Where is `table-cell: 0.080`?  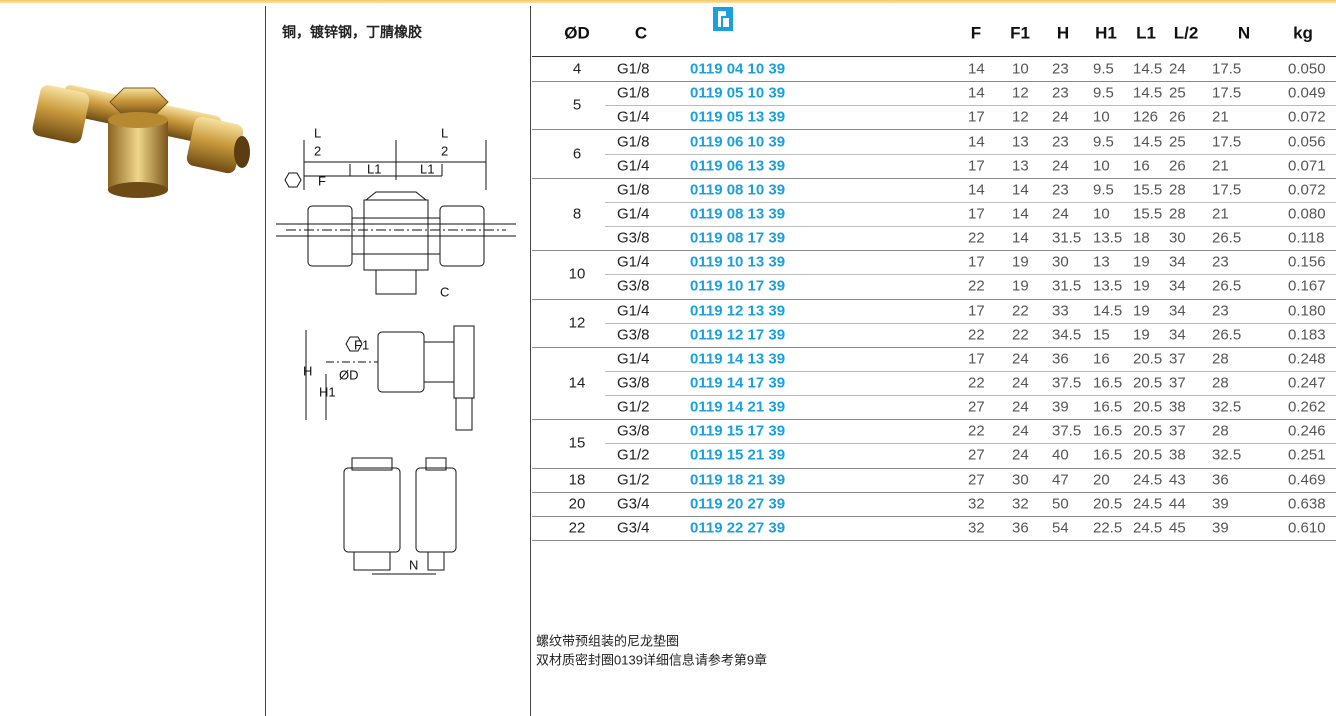
table-cell: 0.080 is located at coordinates (1307, 214).